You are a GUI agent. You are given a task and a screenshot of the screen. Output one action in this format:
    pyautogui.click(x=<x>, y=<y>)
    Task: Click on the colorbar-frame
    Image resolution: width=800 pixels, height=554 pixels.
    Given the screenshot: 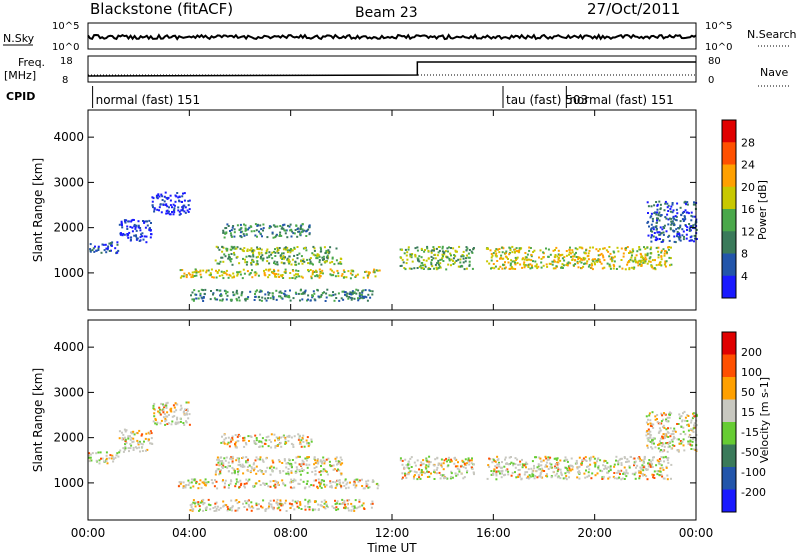 What is the action you would take?
    pyautogui.click(x=729, y=422)
    